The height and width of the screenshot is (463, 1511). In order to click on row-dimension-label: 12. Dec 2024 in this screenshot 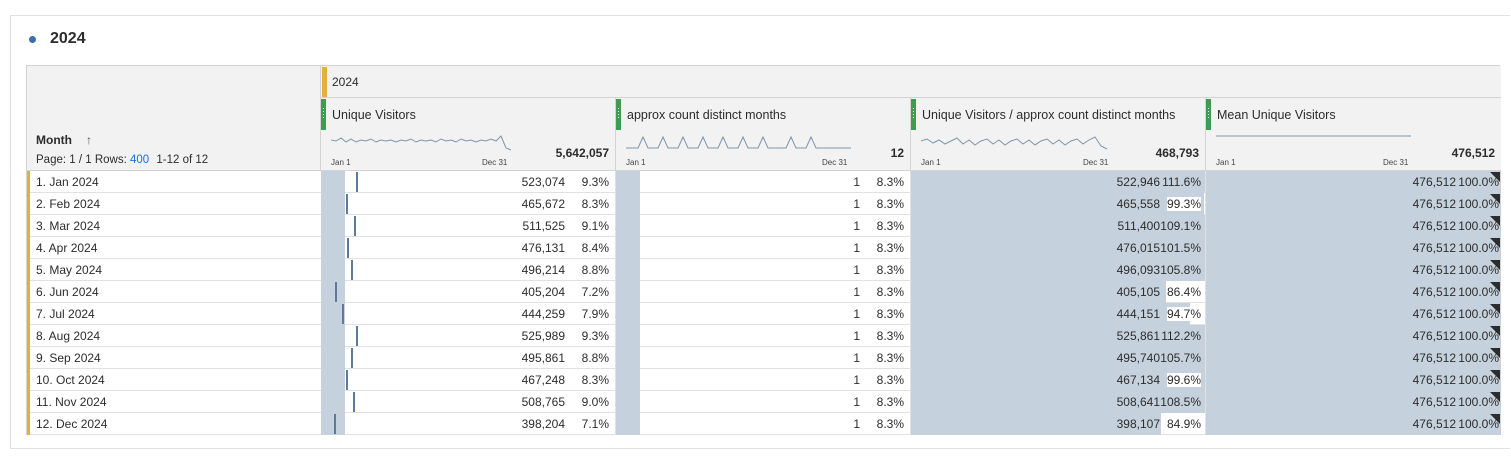, I will do `click(72, 424)`.